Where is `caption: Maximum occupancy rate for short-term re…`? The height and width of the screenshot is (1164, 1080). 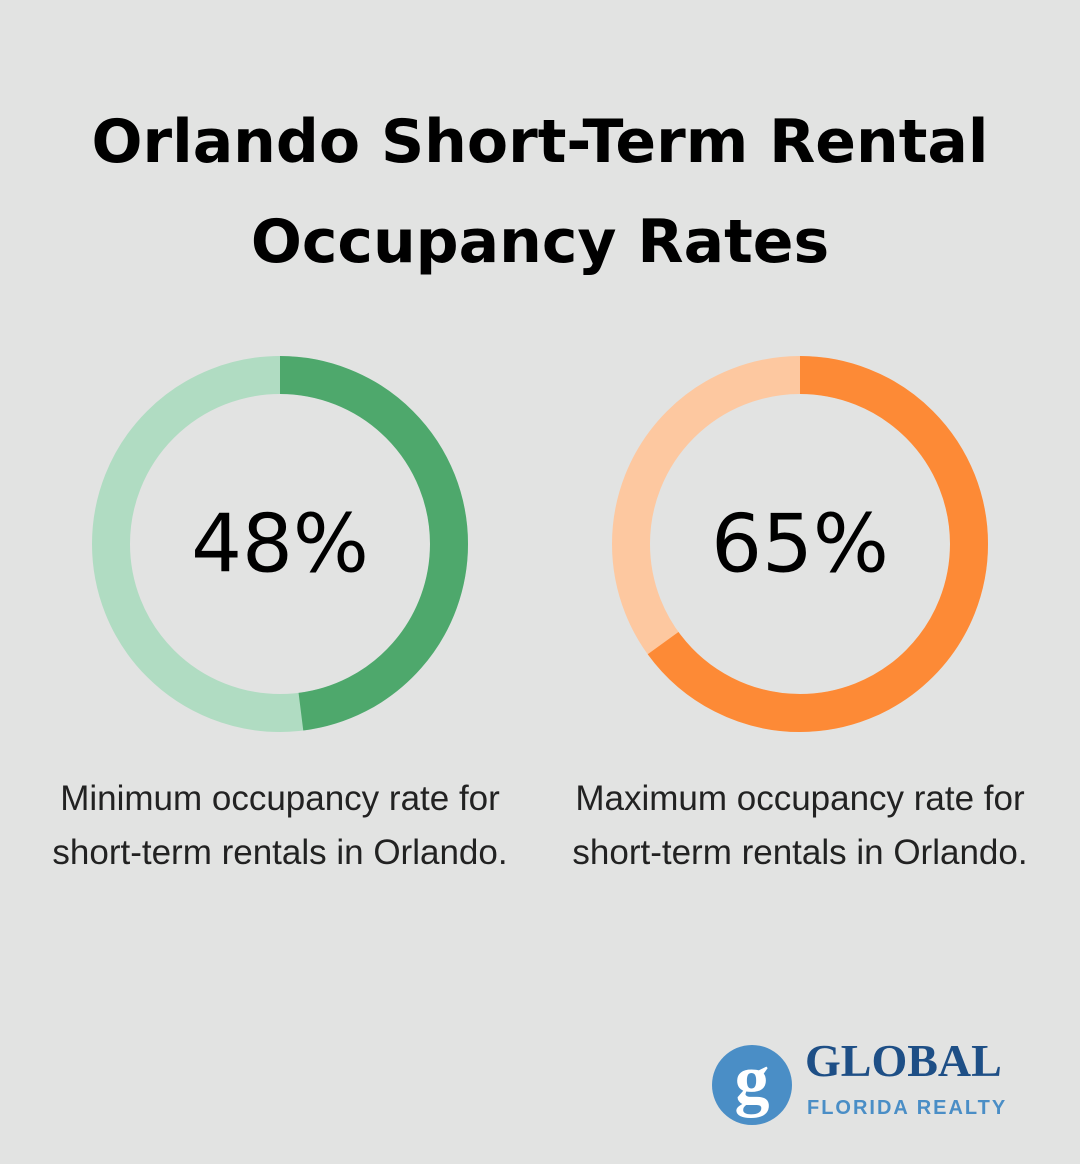
caption: Maximum occupancy rate for short-term re… is located at coordinates (800, 825).